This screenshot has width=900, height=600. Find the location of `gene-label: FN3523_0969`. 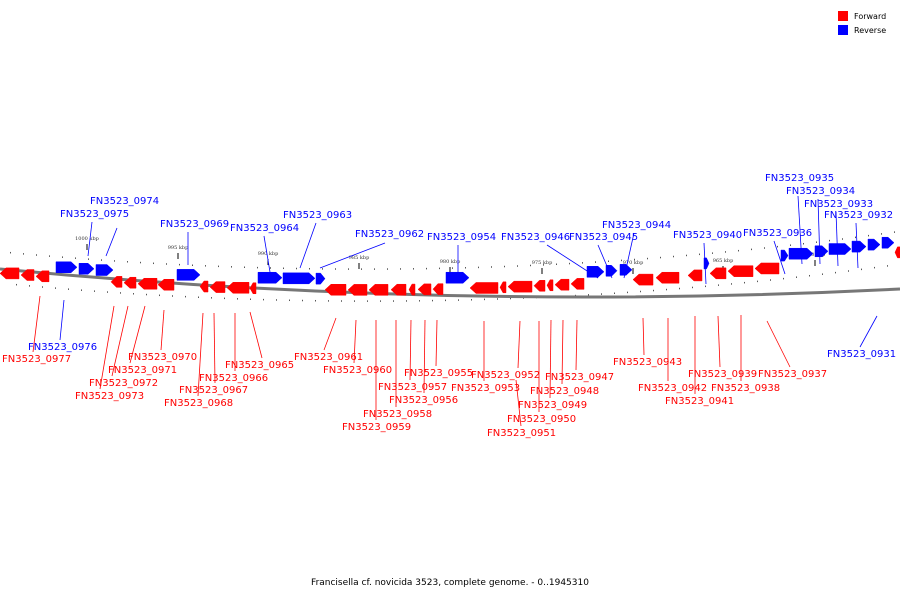

gene-label: FN3523_0969 is located at coordinates (194, 224).